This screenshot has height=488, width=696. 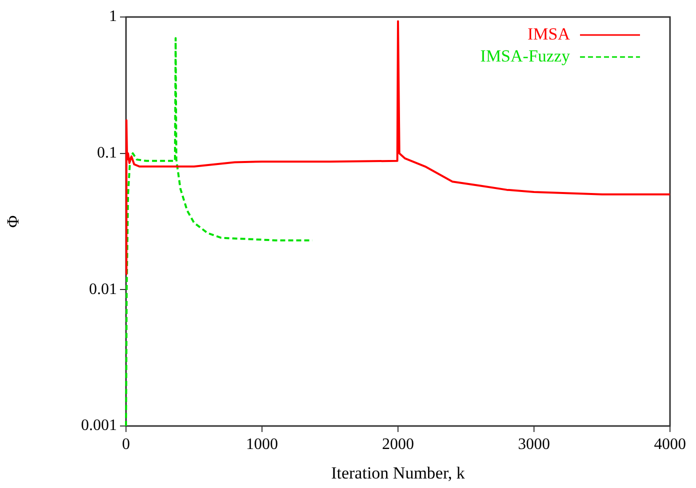 I want to click on x-tick-label: 1000, so click(x=262, y=444).